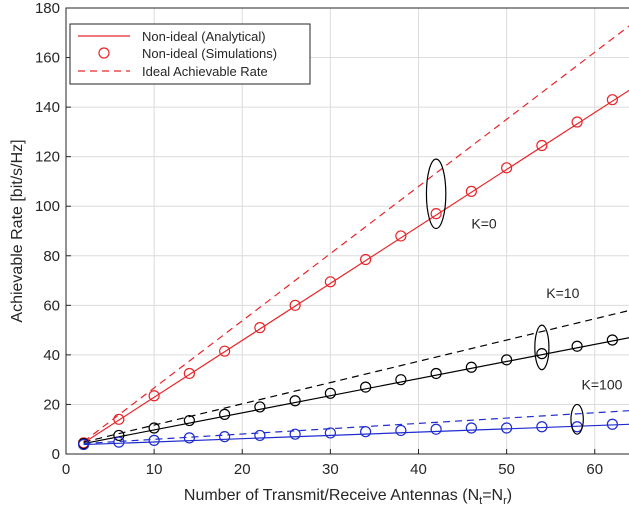 The image size is (629, 512). Describe the element at coordinates (154, 469) in the screenshot. I see `x-tick-label: 10` at that location.